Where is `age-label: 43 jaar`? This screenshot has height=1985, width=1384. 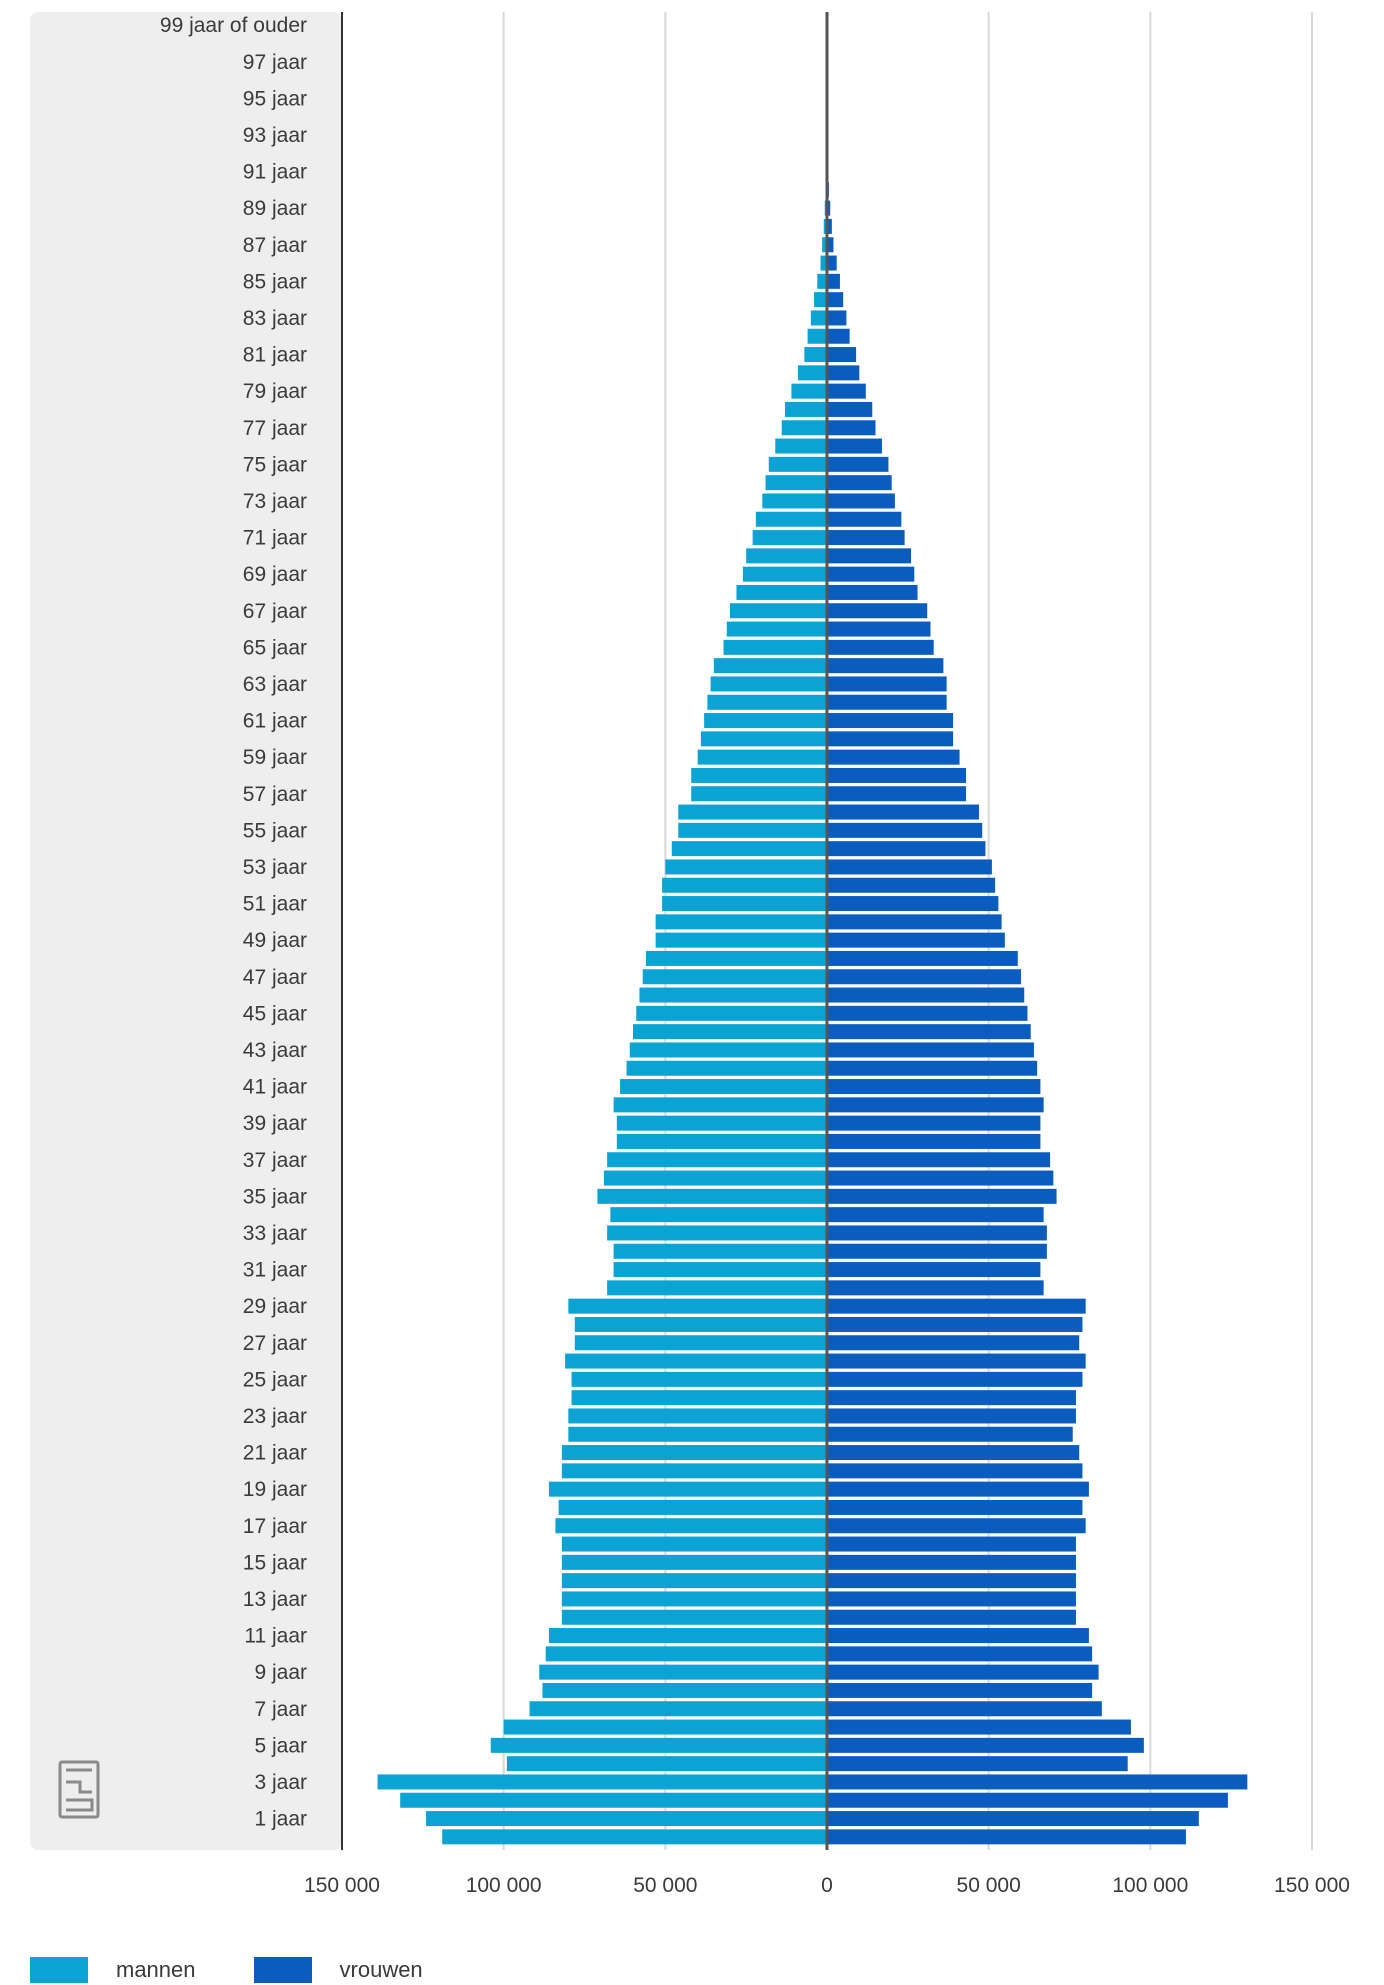
age-label: 43 jaar is located at coordinates (275, 1050).